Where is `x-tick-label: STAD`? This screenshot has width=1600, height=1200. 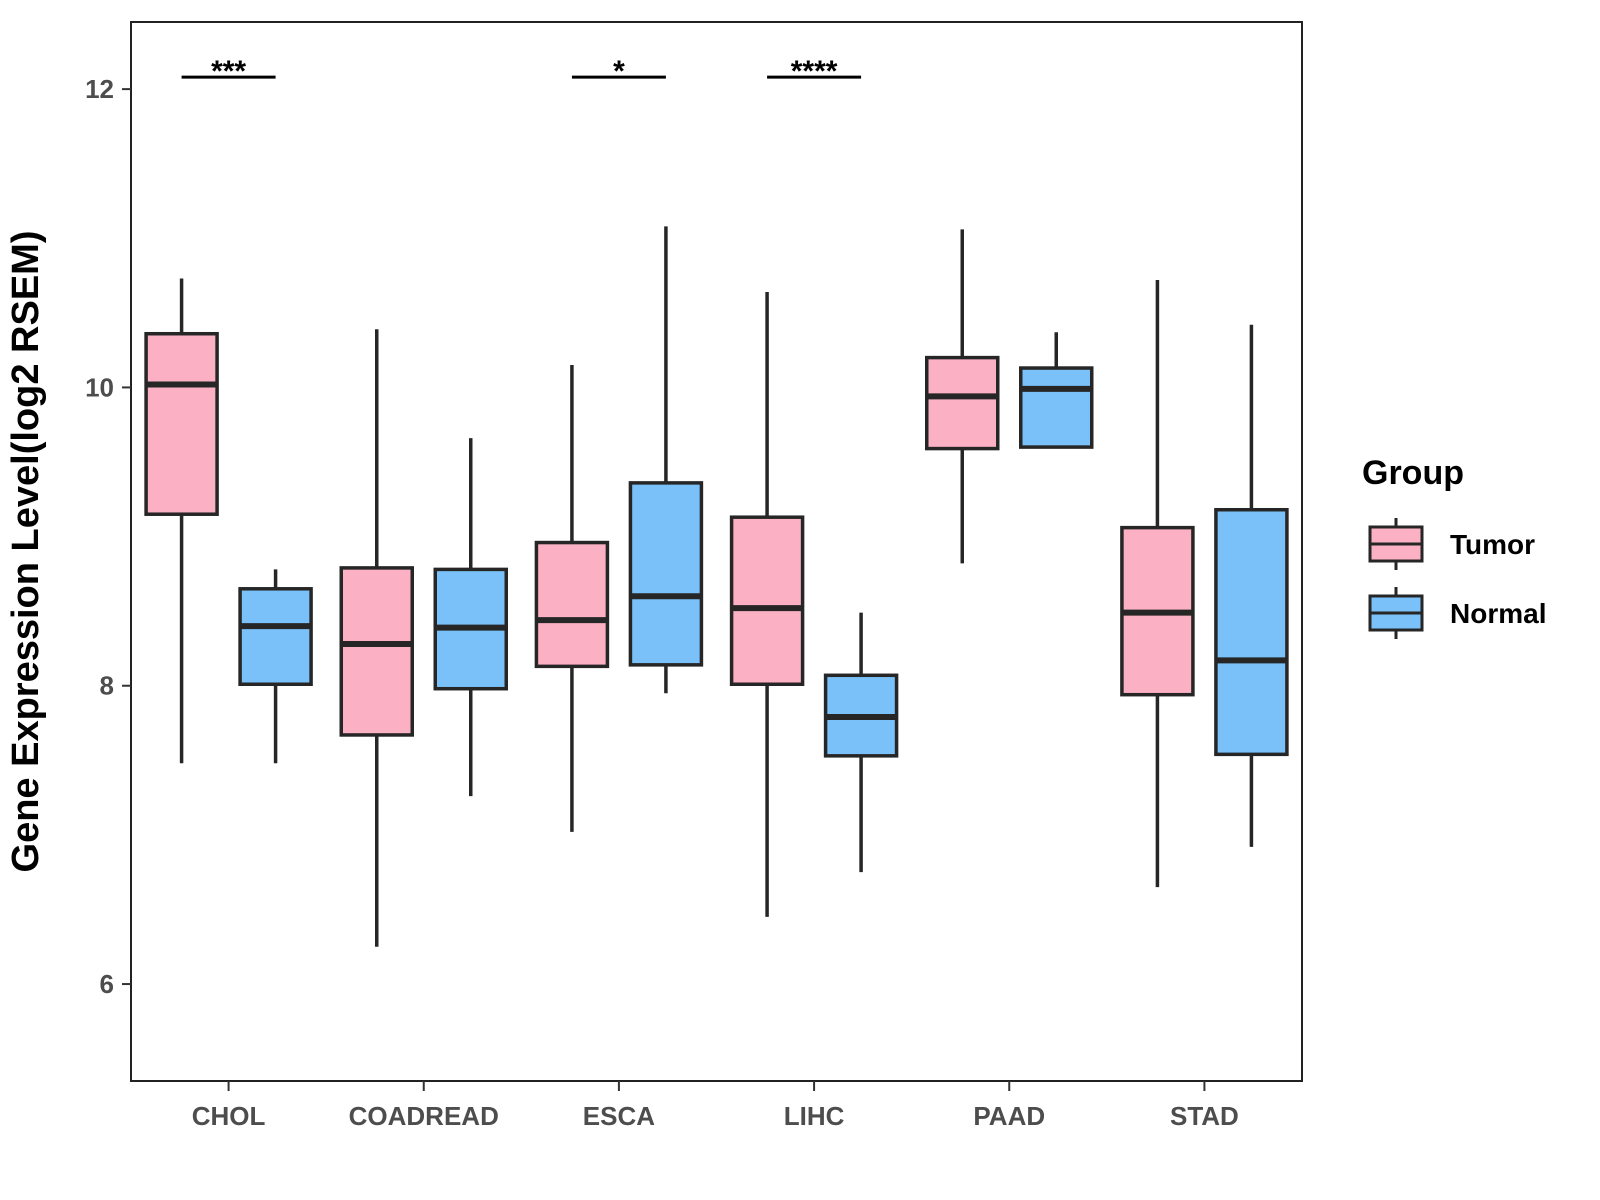
x-tick-label: STAD is located at coordinates (1204, 1116).